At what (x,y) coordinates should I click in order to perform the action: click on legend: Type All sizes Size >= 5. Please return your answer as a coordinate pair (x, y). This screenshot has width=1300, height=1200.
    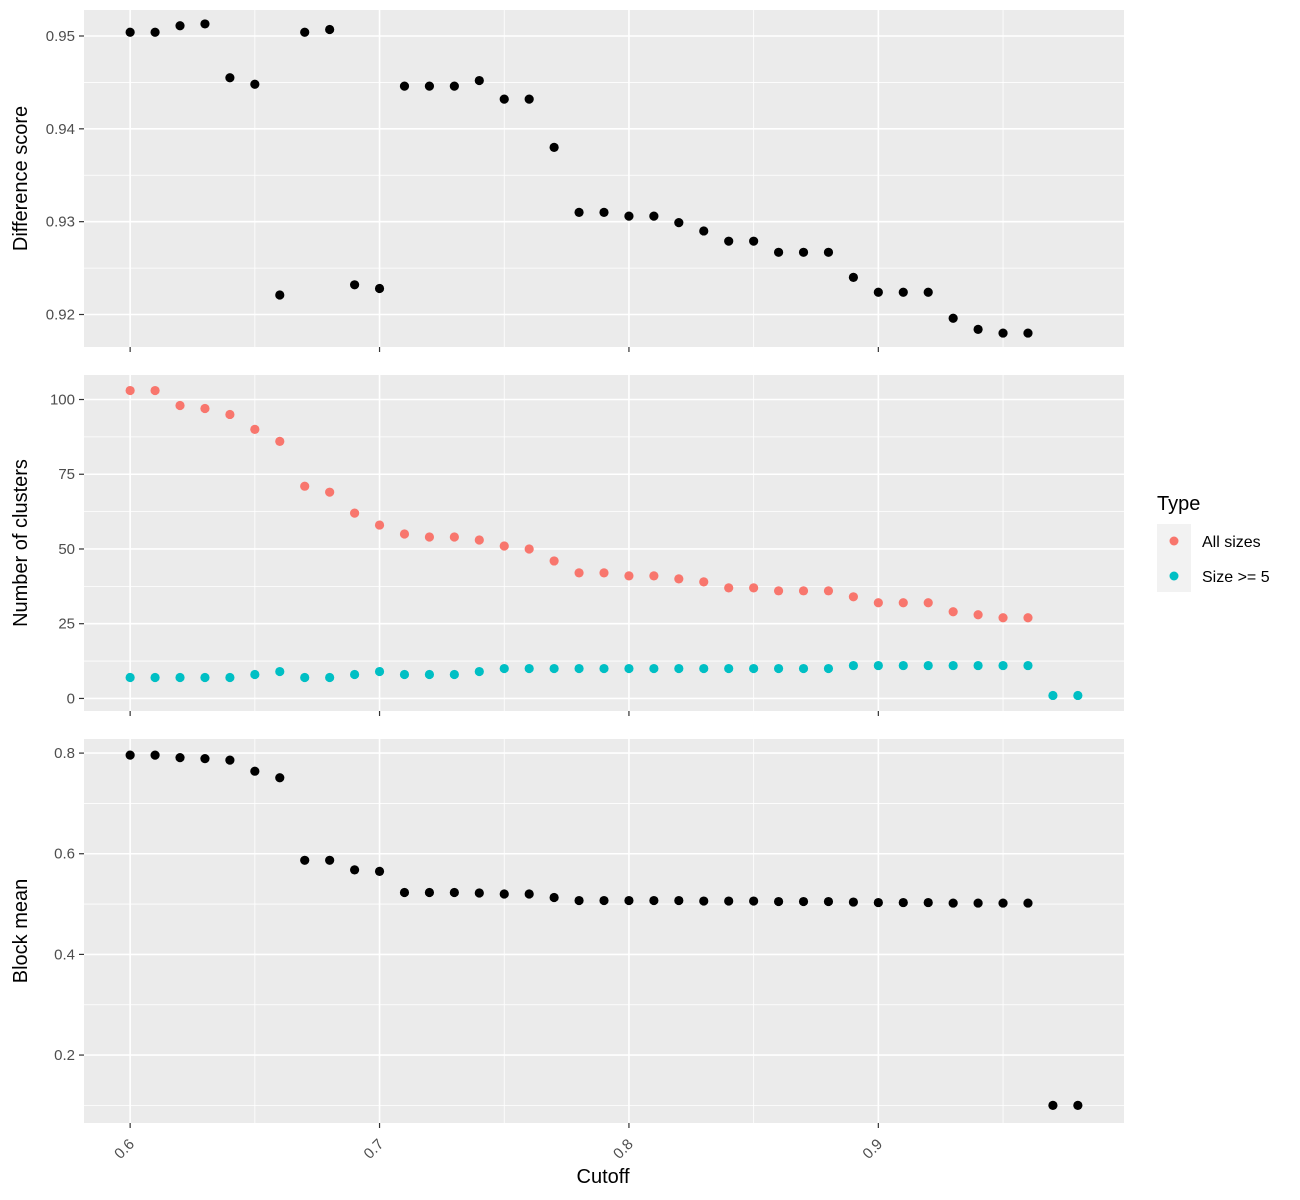
    Looking at the image, I should click on (1213, 542).